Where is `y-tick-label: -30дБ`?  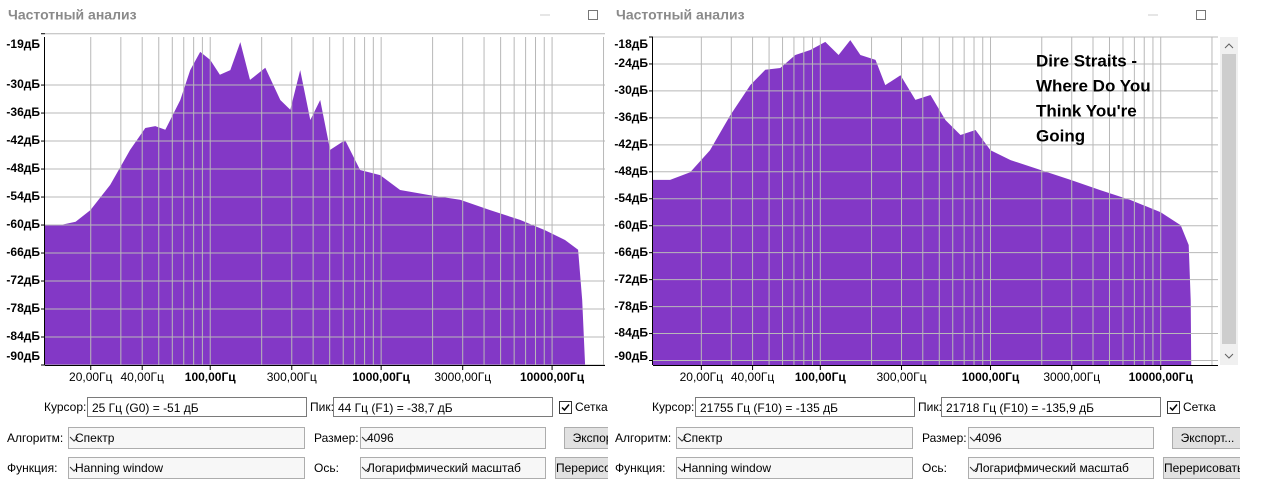
y-tick-label: -30дБ is located at coordinates (23, 84).